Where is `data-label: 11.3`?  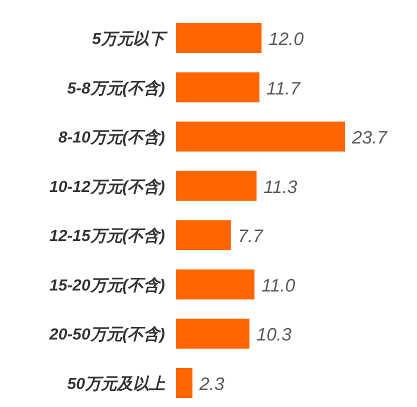 data-label: 11.3 is located at coordinates (281, 186).